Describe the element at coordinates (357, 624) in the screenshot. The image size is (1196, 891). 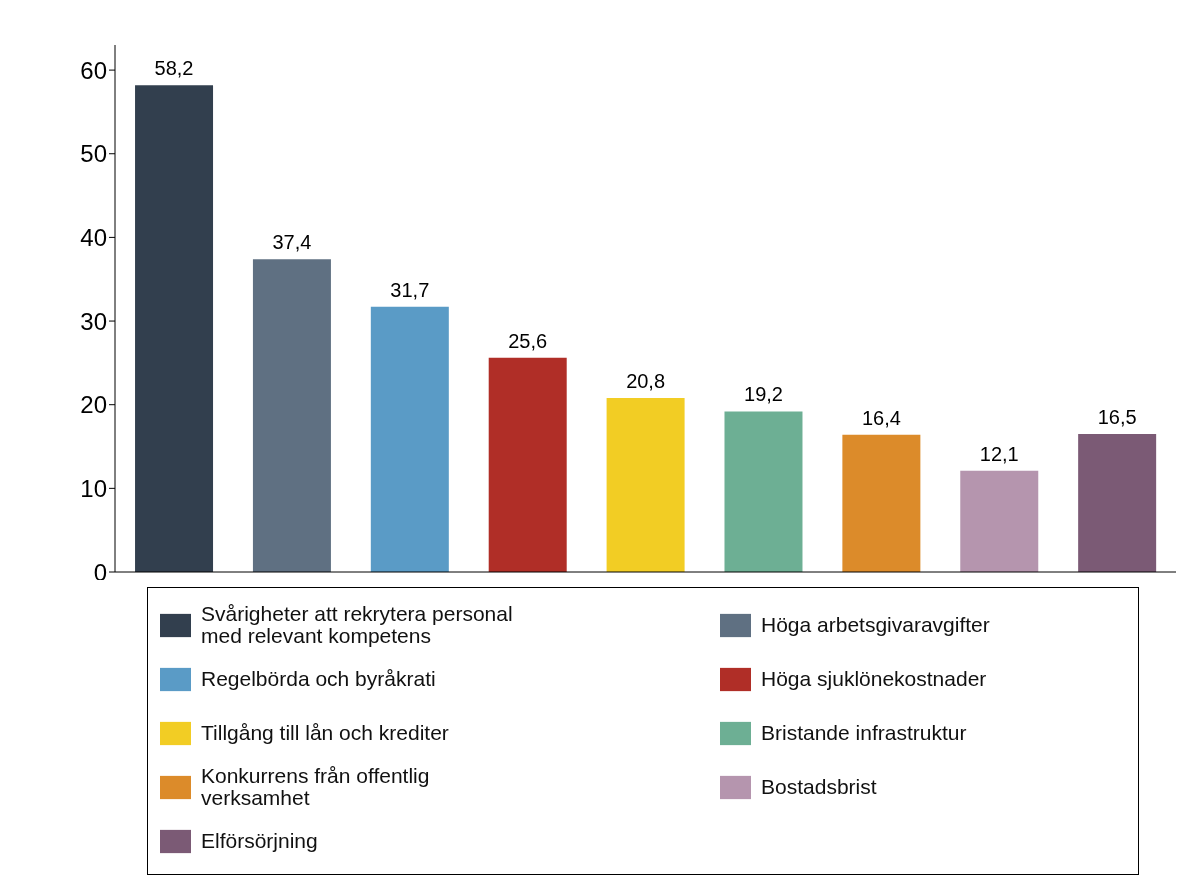
I see `legend-label: Svårigheter att rekrytera personal med relevant kompetens` at that location.